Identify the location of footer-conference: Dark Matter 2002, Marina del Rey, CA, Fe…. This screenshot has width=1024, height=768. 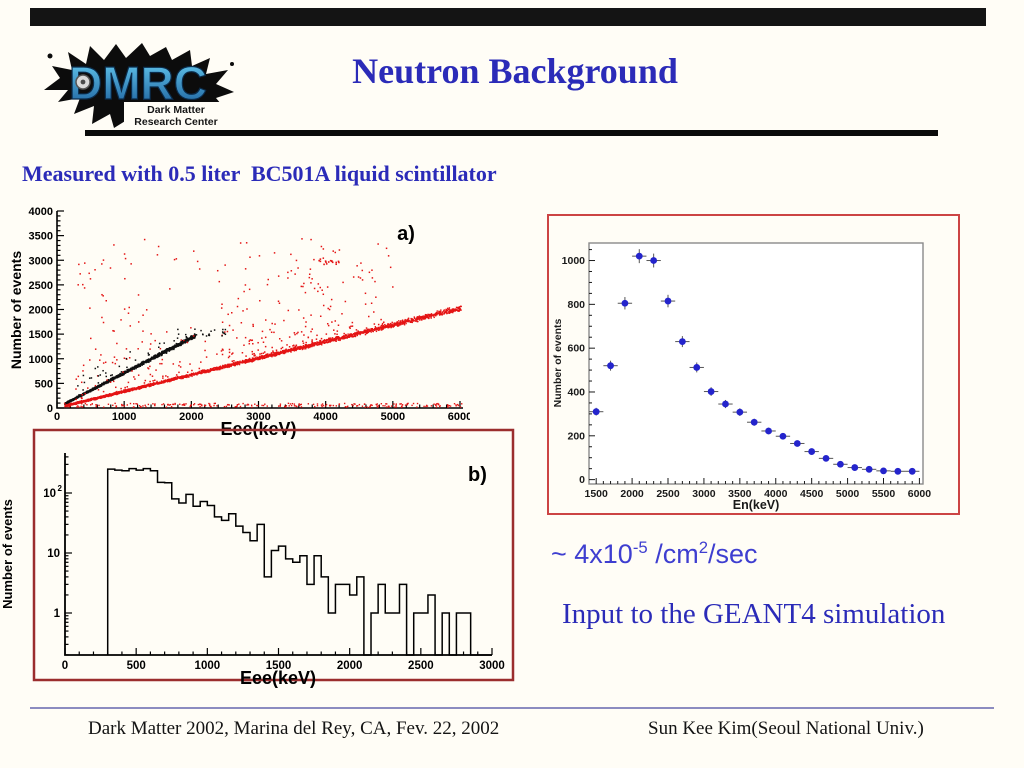
(294, 728).